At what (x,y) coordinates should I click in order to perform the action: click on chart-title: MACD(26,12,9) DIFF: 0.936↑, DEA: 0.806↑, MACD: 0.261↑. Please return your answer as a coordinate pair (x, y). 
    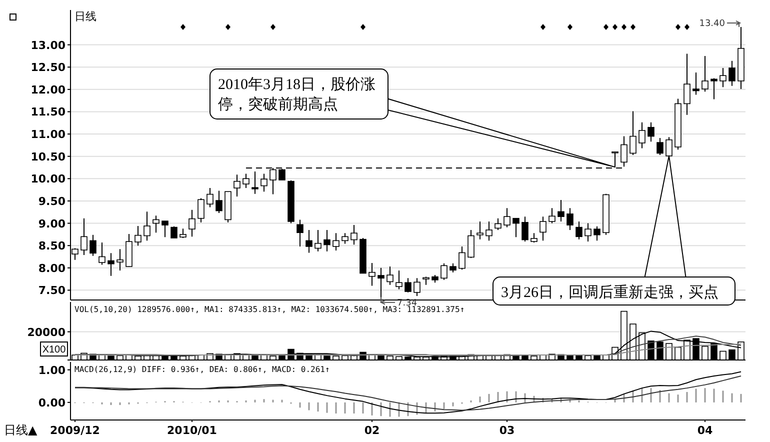
    Looking at the image, I should click on (202, 369).